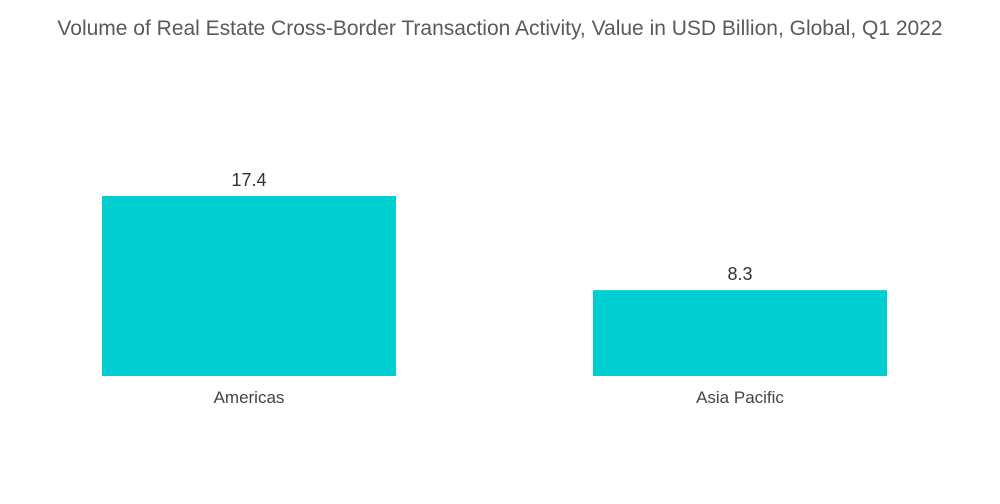 The width and height of the screenshot is (1000, 504). Describe the element at coordinates (739, 274) in the screenshot. I see `data-label-asia-pacific: 8.3` at that location.